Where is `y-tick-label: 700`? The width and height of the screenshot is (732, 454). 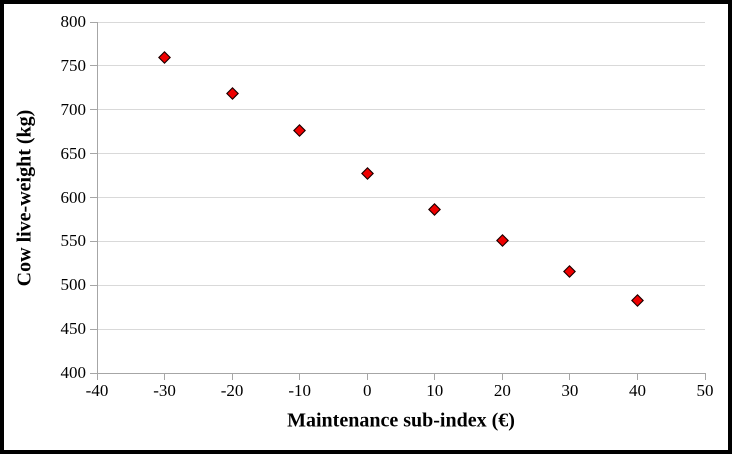 y-tick-label: 700 is located at coordinates (73, 109).